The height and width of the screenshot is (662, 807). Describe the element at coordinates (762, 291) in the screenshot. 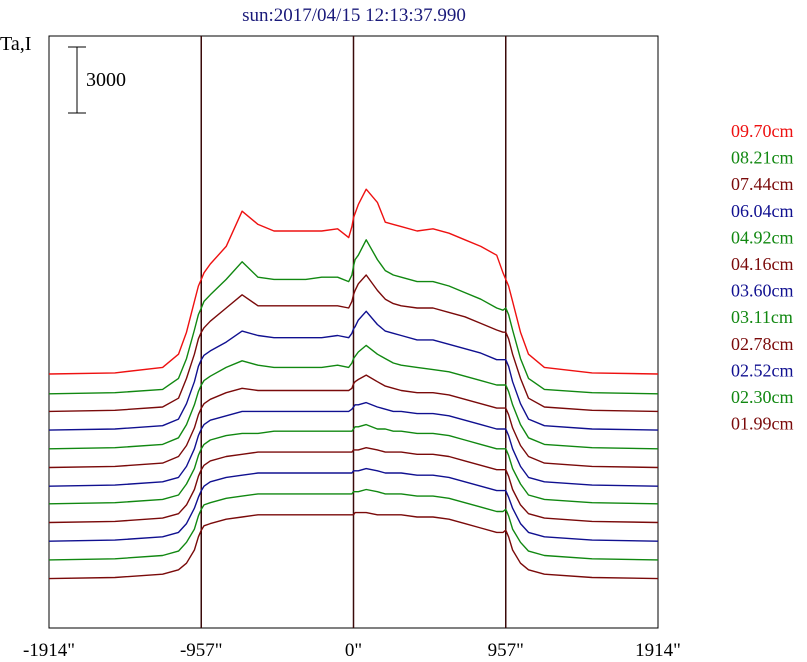

I see `legend-item-6: 03.60cm` at that location.